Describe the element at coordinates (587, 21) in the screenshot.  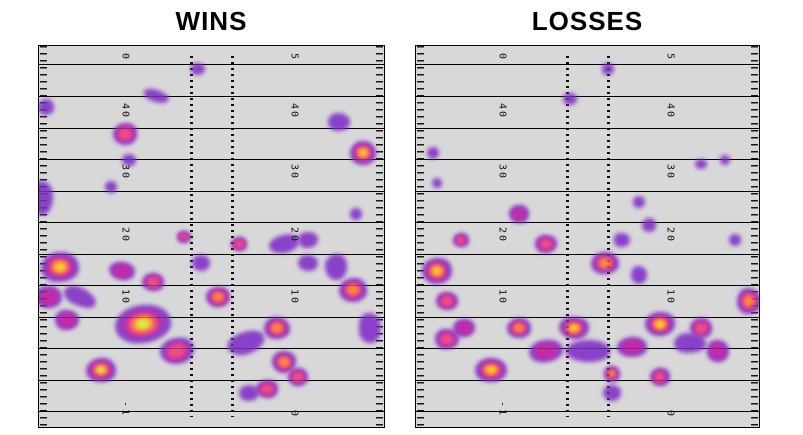
I see `losses-title: LOSSES` at that location.